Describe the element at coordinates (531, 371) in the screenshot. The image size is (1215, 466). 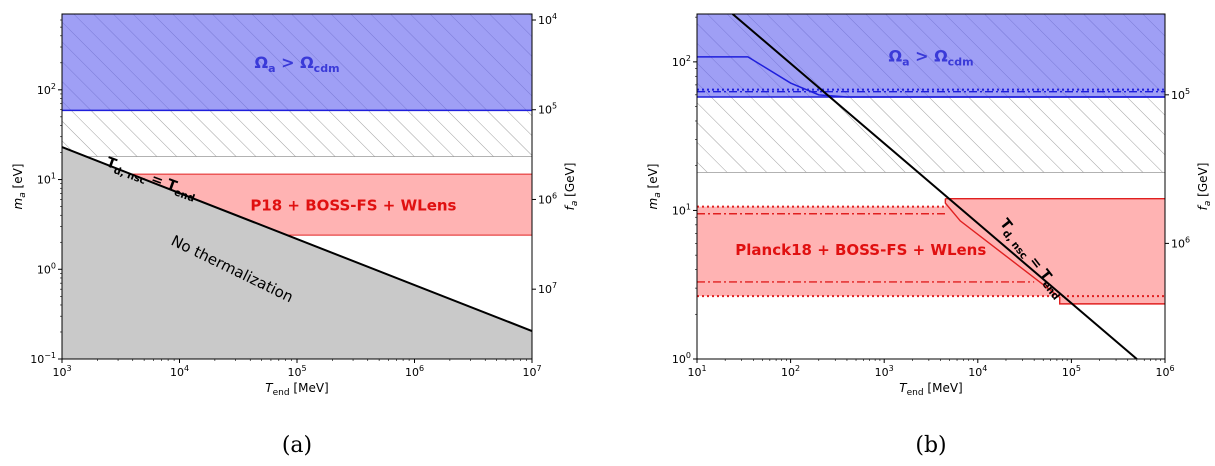
I see `x-tick-label: 10⁷` at that location.